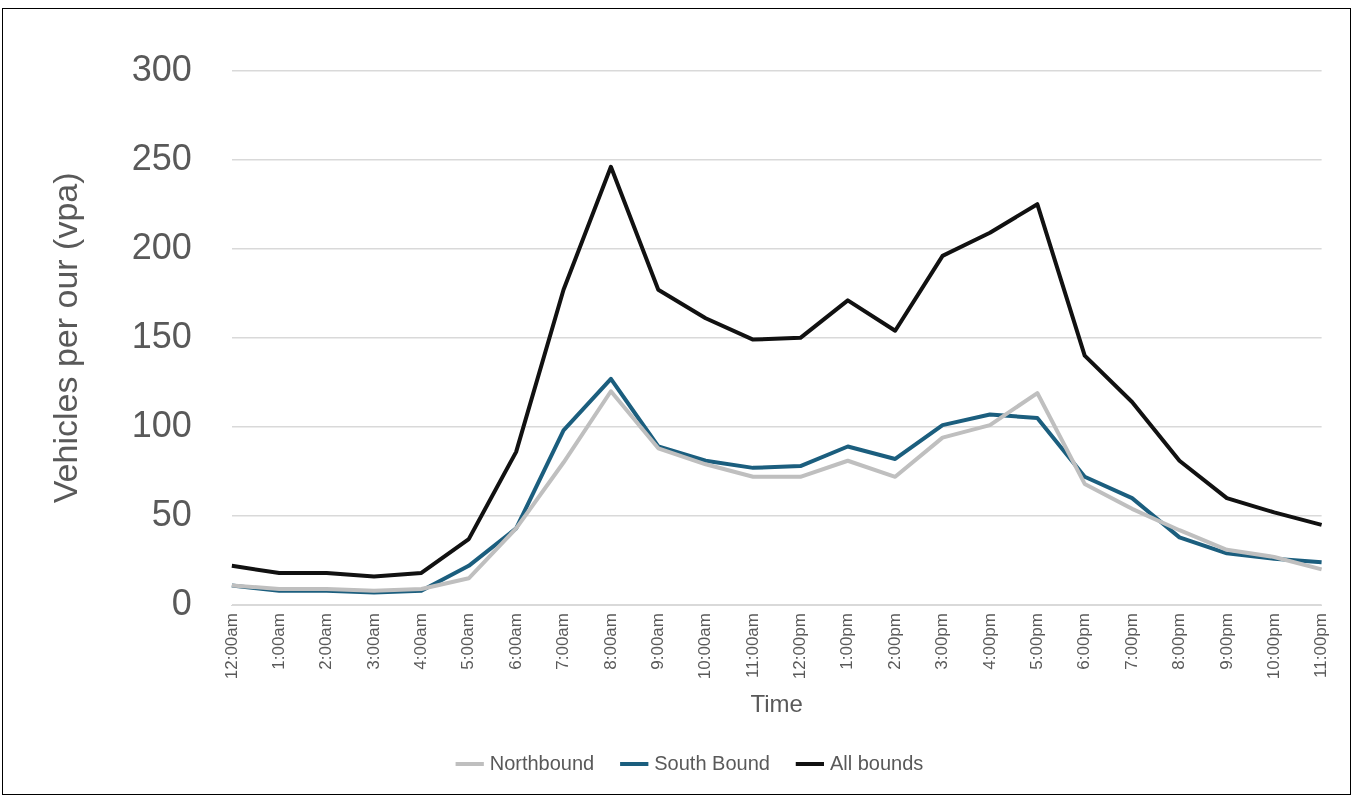 The height and width of the screenshot is (798, 1355). I want to click on y-tick-label: 100, so click(161, 424).